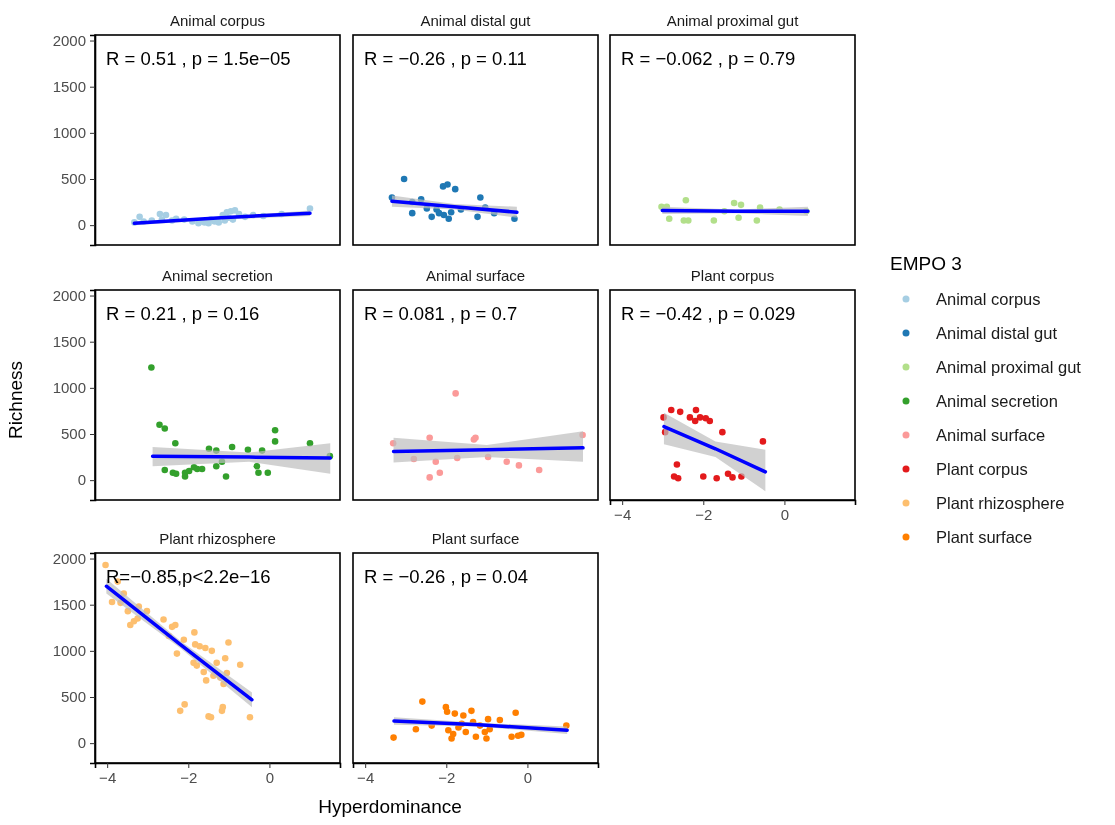 The image size is (1115, 825). What do you see at coordinates (441, 313) in the screenshot?
I see `annotation: R = 0.081 , p = 0.7` at bounding box center [441, 313].